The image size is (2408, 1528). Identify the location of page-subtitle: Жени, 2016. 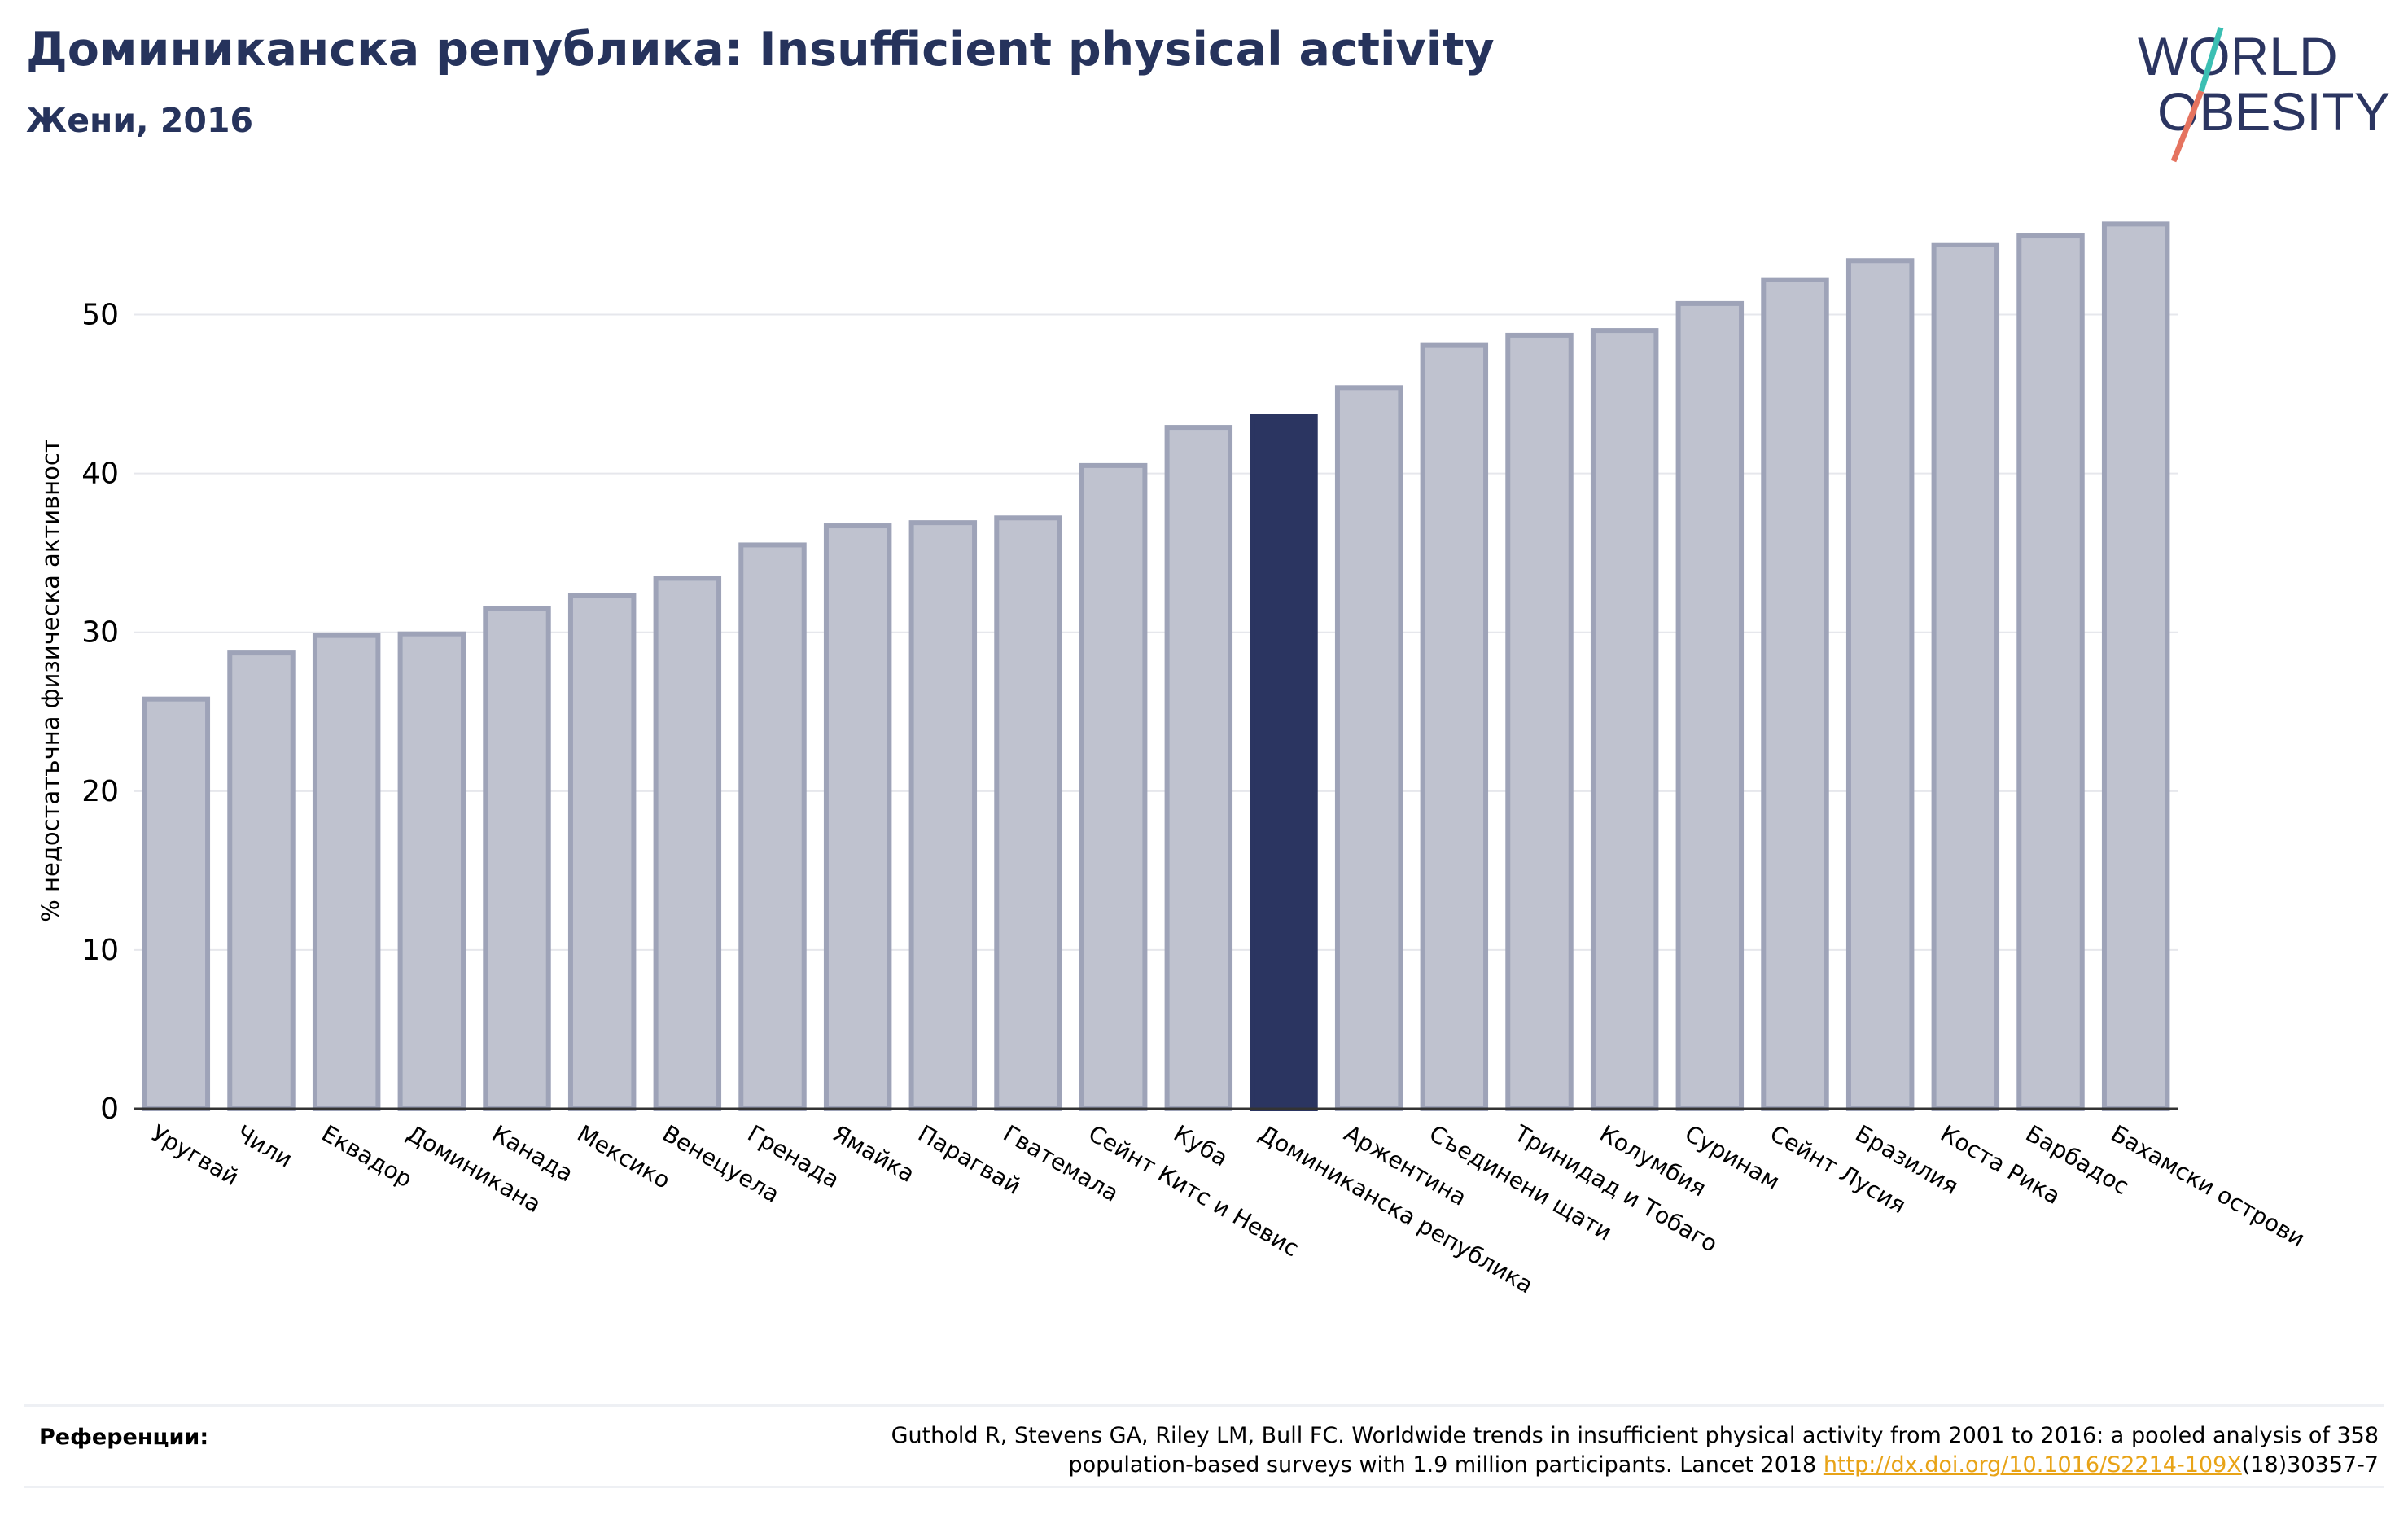
(140, 121).